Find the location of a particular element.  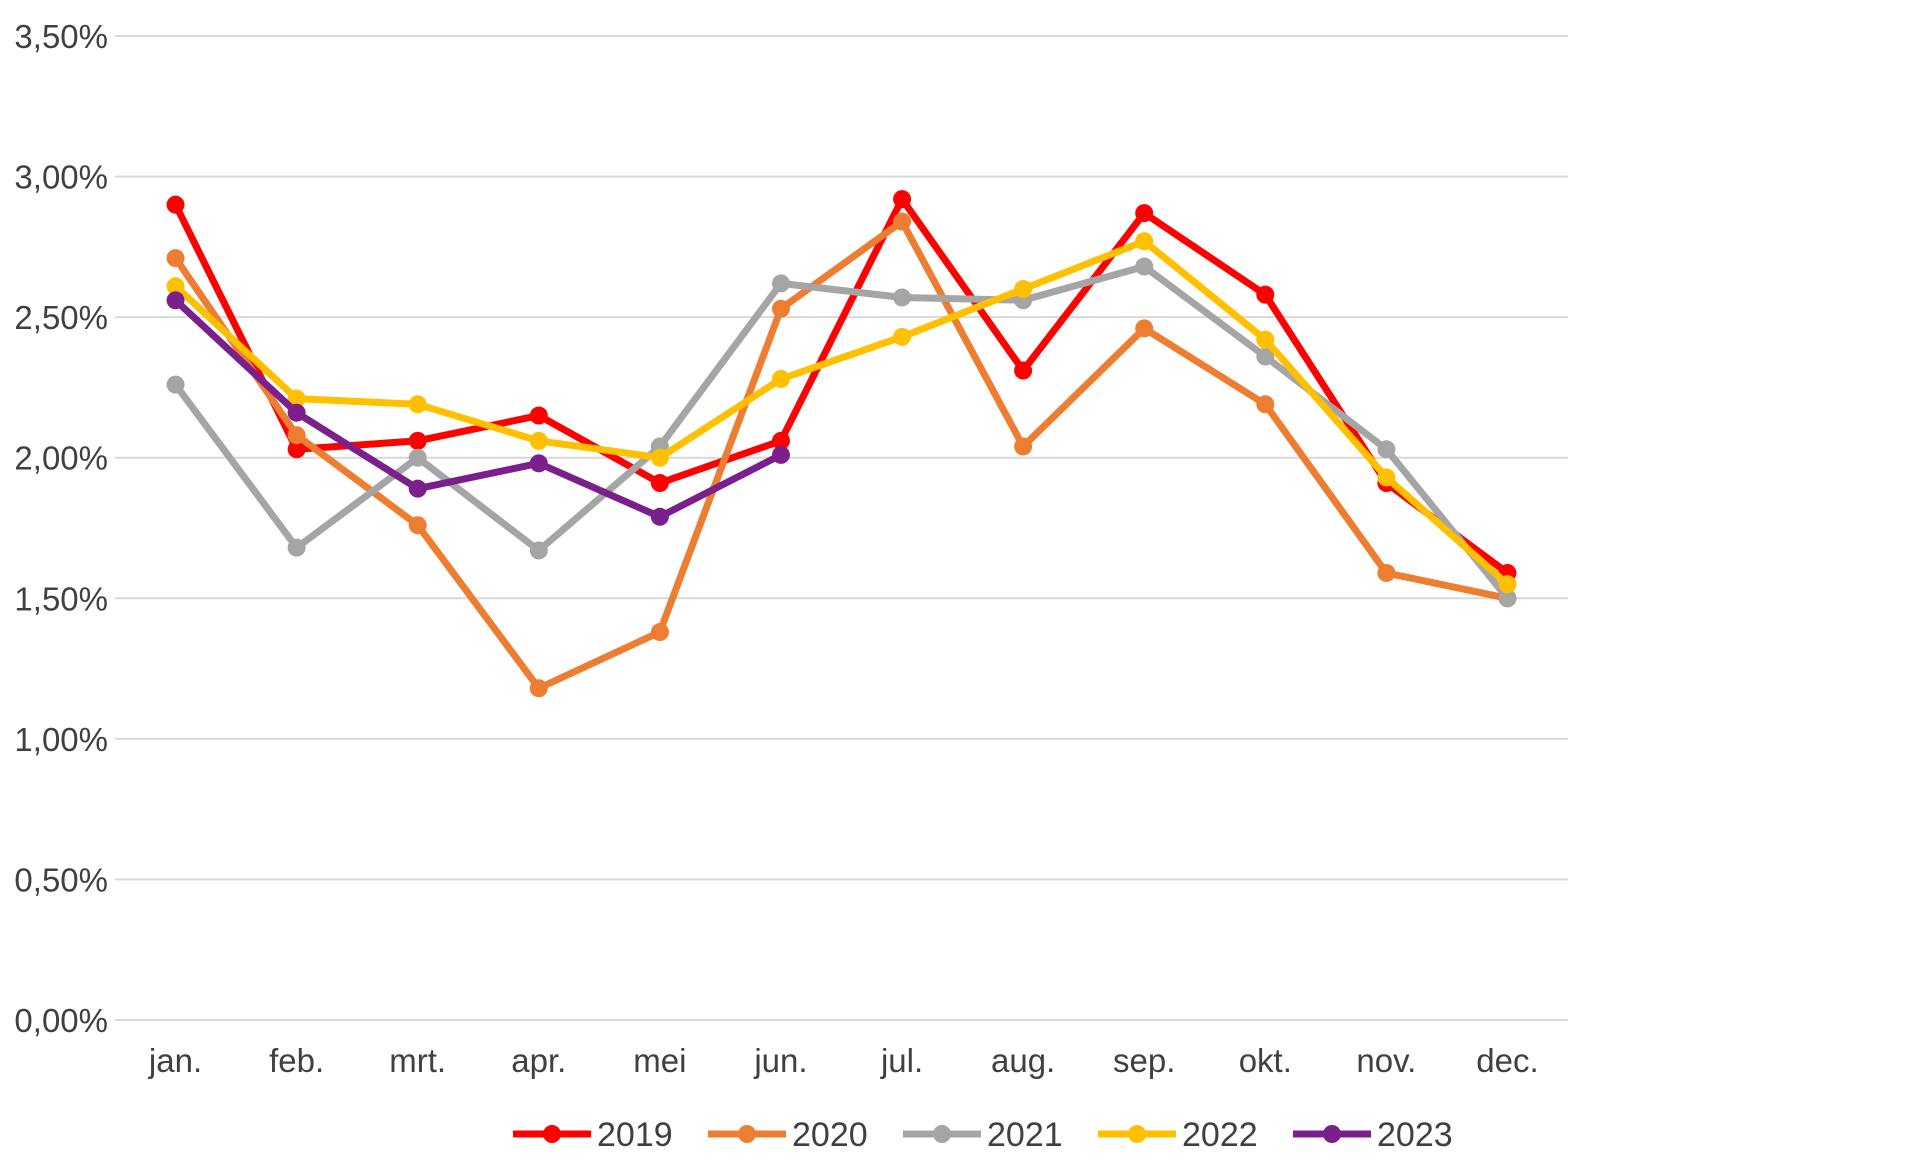

y-tick-label: 1,50% is located at coordinates (61, 598).